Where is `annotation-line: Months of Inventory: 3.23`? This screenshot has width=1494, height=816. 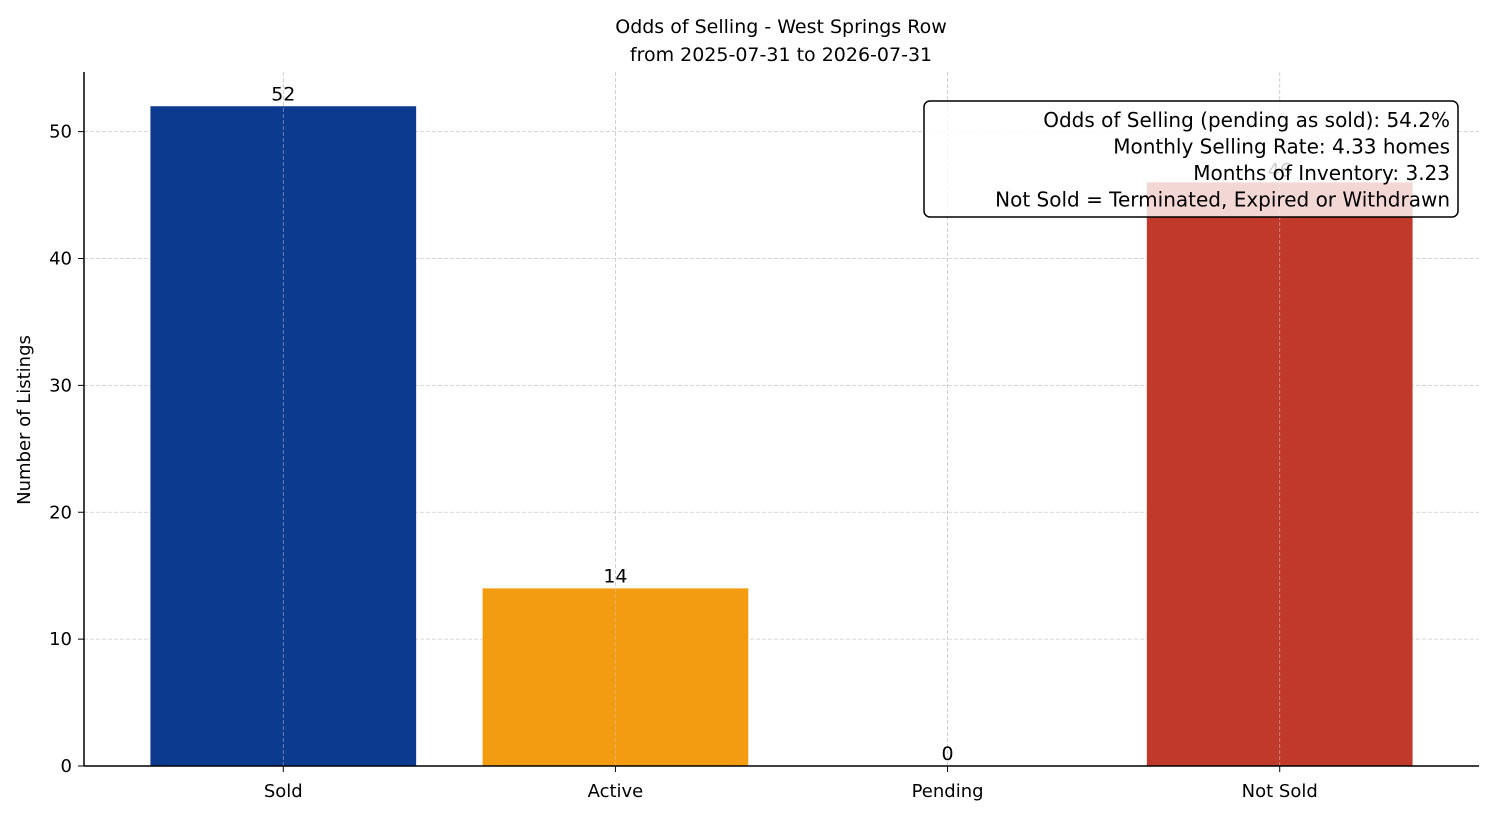
annotation-line: Months of Inventory: 3.23 is located at coordinates (1321, 173).